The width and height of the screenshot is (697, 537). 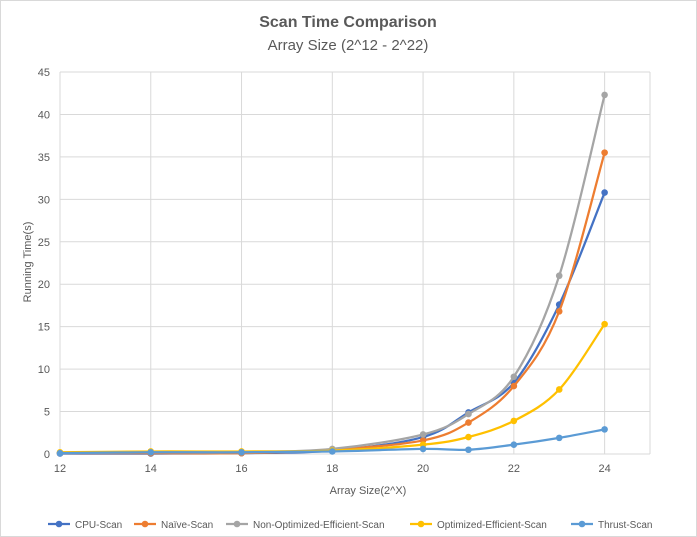 I want to click on x-axis-tick-labels: 12 14 16 18 20 22 24, so click(x=332, y=469).